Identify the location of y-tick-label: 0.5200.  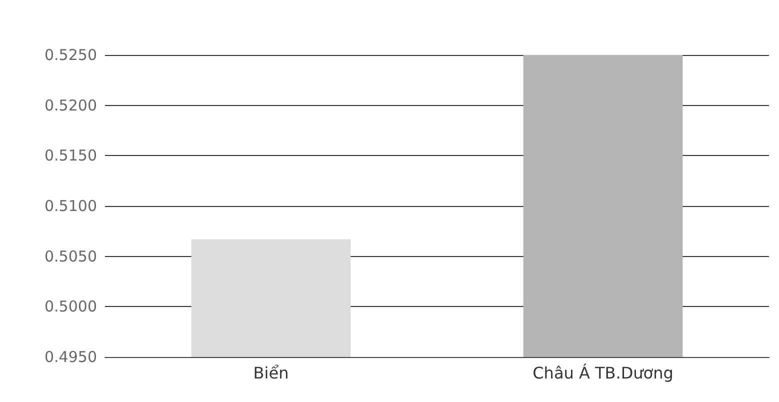
(70, 105).